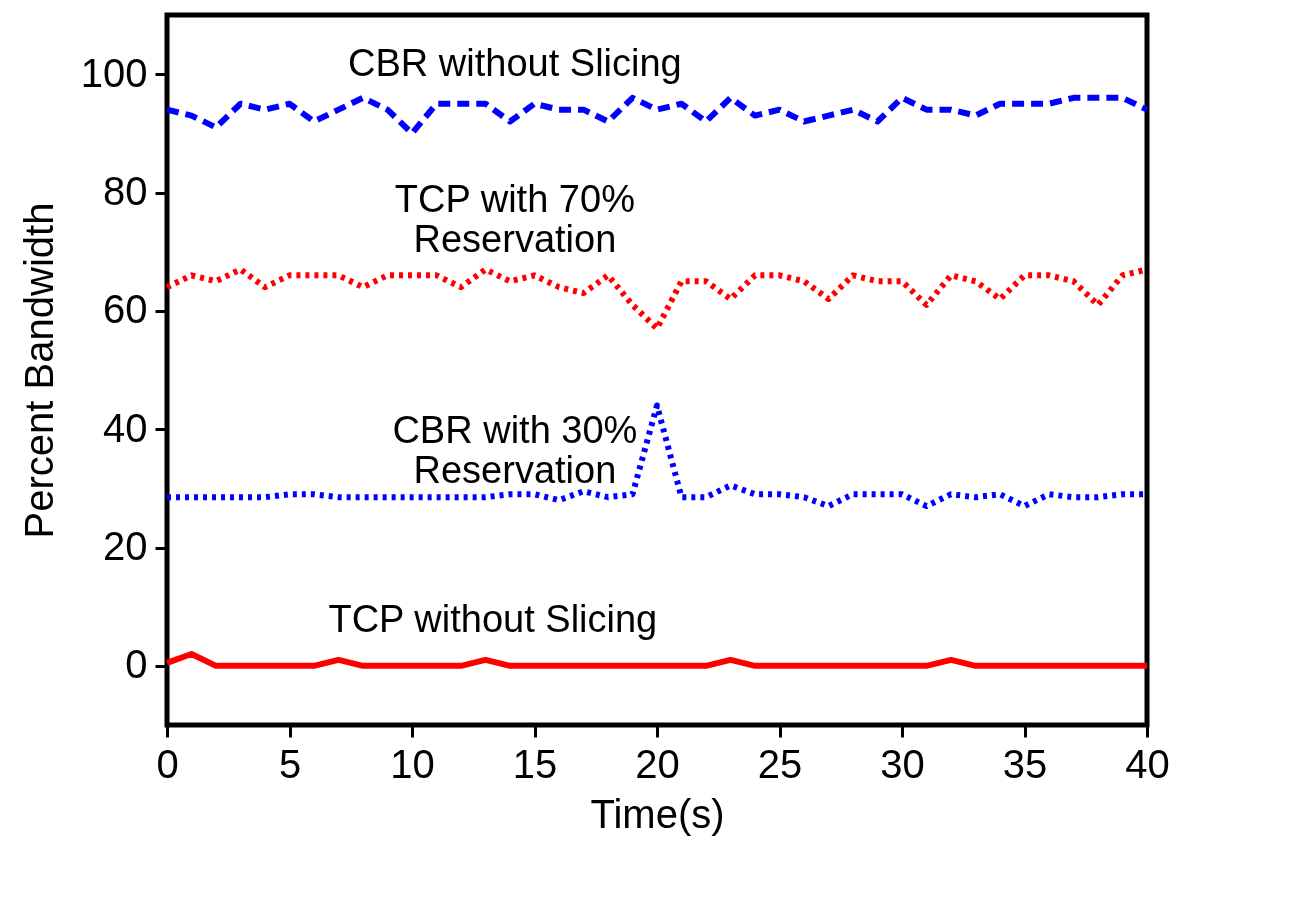 The image size is (1308, 906). What do you see at coordinates (290, 763) in the screenshot?
I see `x-tick-label: 5` at bounding box center [290, 763].